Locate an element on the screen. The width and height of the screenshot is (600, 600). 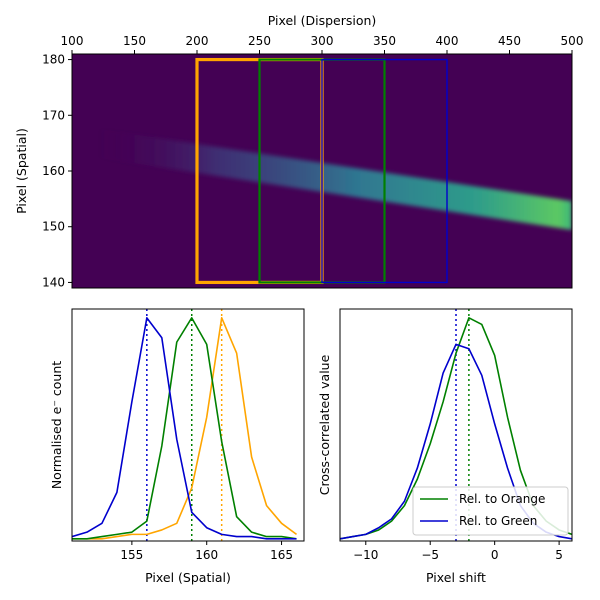
bottom-right-x-axis-label: Pixel shift is located at coordinates (456, 577).